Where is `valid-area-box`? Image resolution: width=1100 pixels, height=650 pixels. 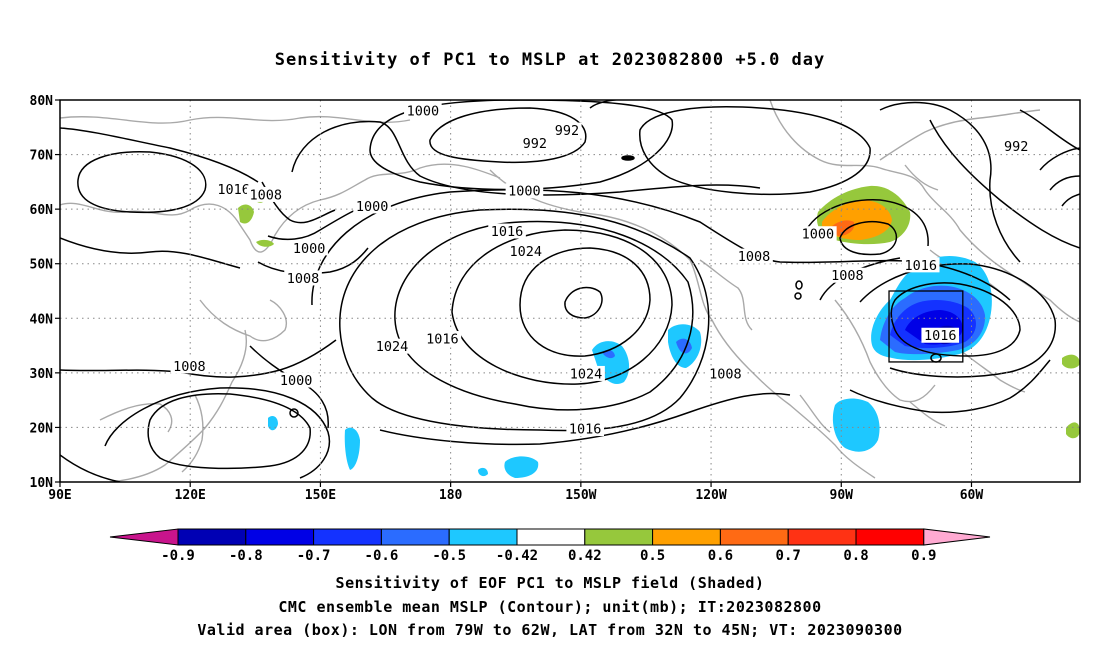
valid-area-box is located at coordinates (926, 326).